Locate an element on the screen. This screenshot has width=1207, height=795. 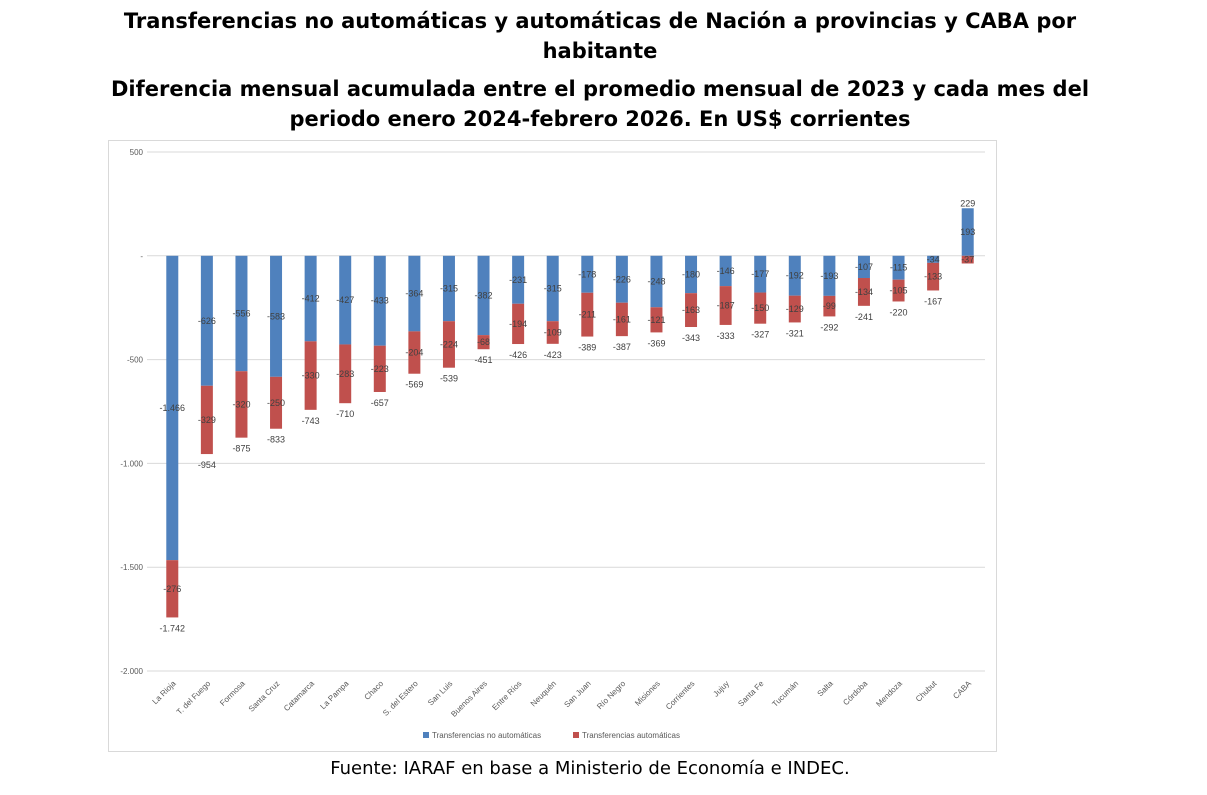
data-label-no-automaticas: -382 is located at coordinates (484, 295).